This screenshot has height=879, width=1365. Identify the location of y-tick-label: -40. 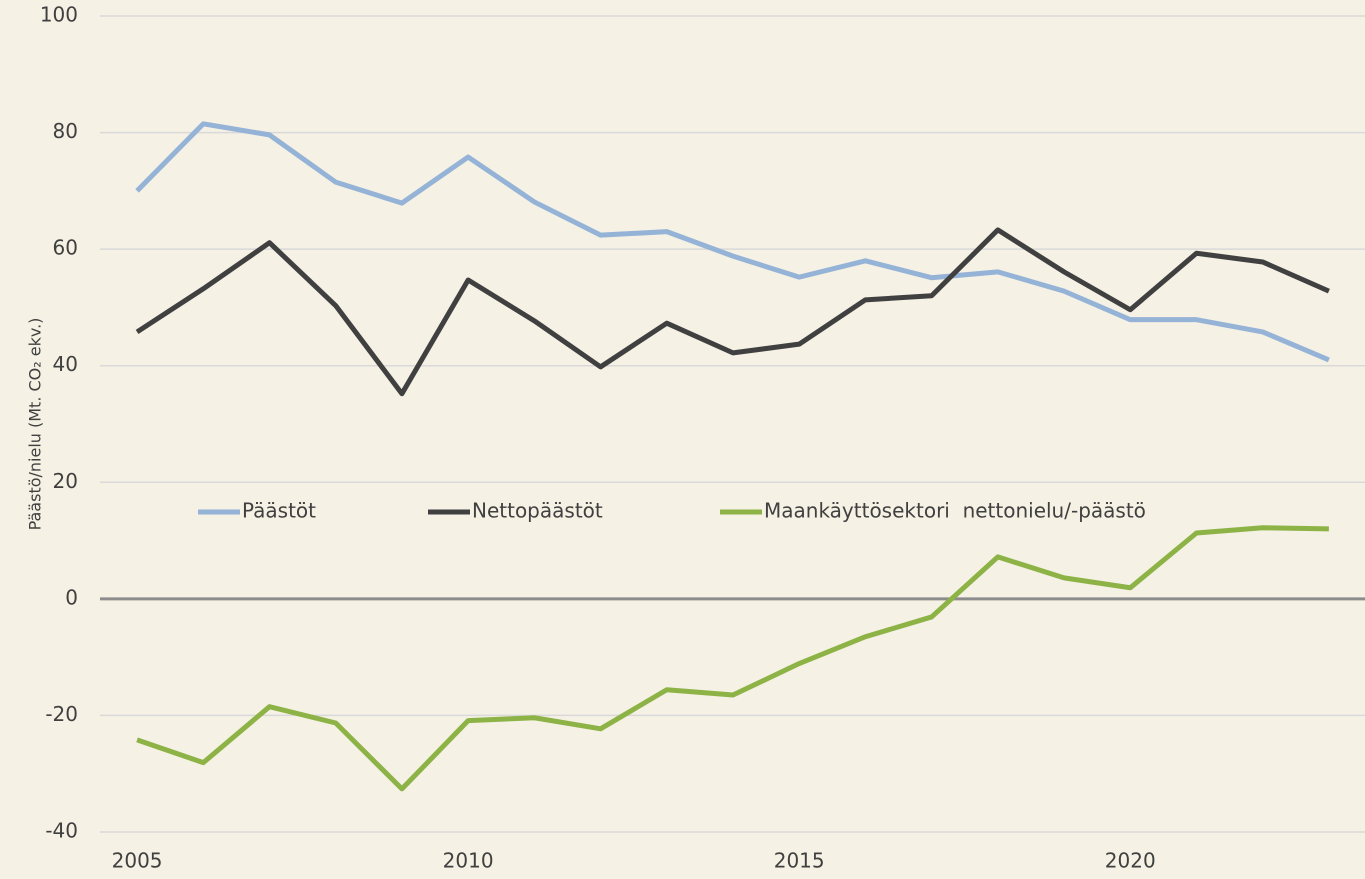
(61, 831).